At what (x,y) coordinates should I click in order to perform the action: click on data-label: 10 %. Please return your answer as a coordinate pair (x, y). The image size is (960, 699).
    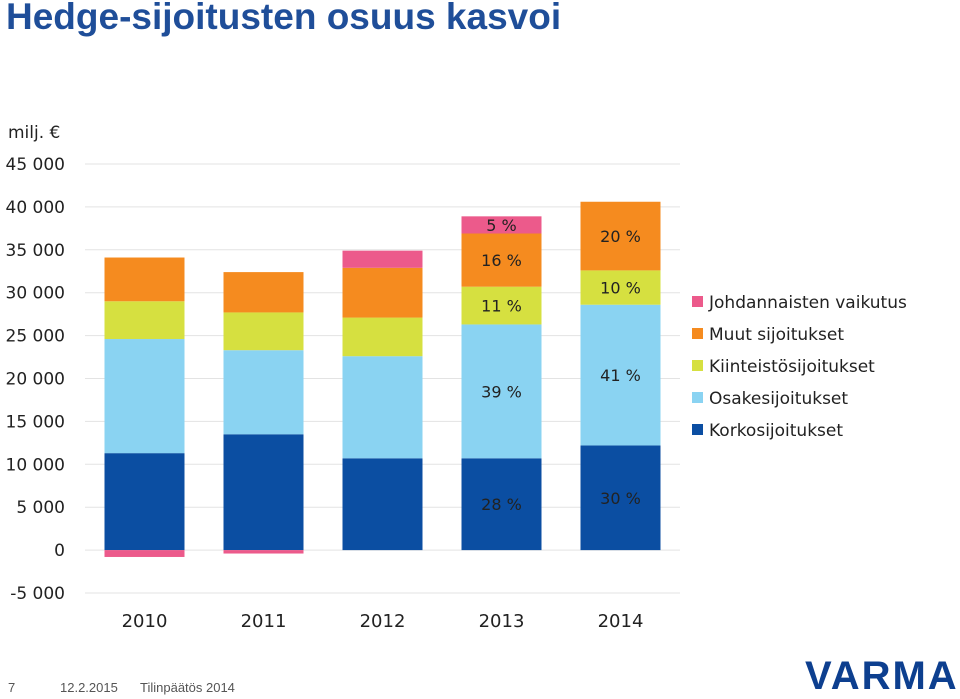
    Looking at the image, I should click on (620, 288).